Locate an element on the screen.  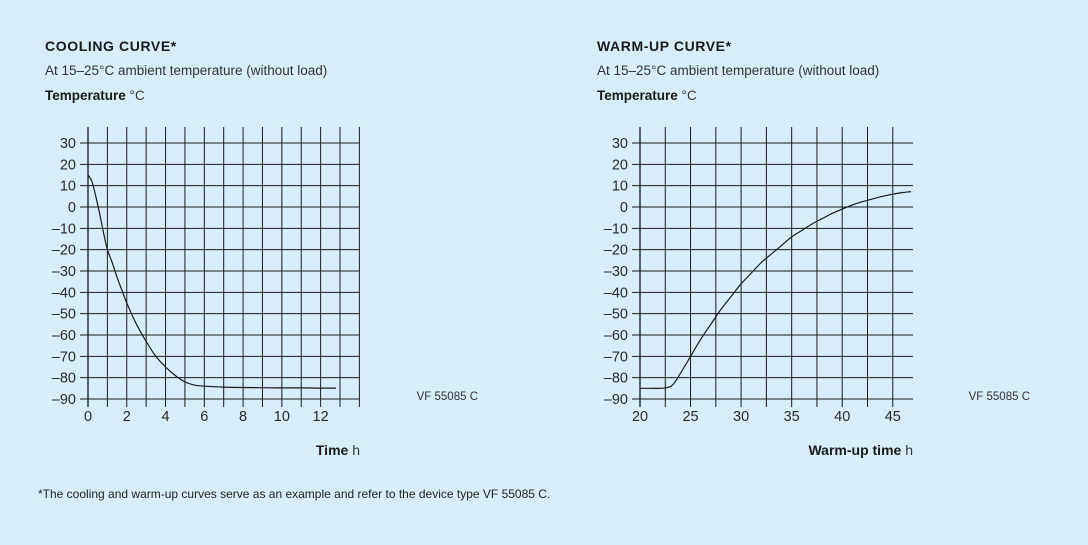
x-tick-label: 35 is located at coordinates (792, 417).